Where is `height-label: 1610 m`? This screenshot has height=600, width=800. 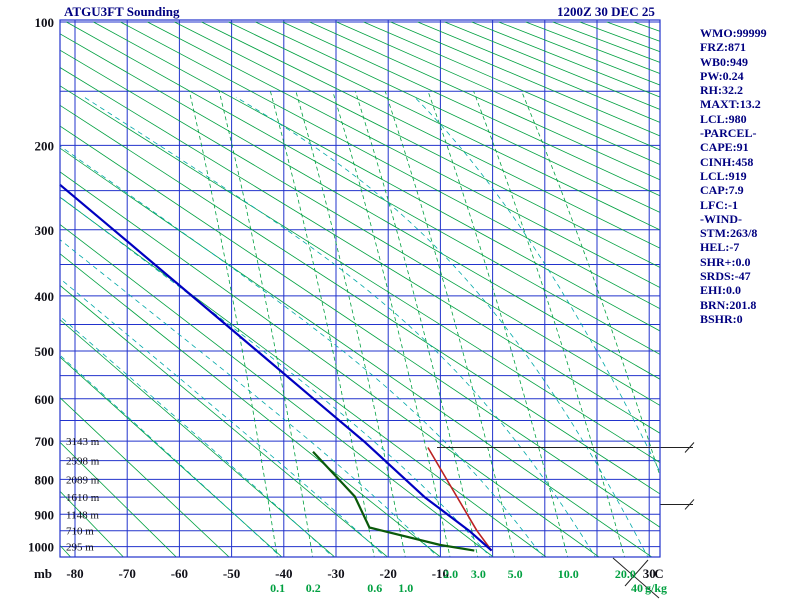 height-label: 1610 m is located at coordinates (83, 498).